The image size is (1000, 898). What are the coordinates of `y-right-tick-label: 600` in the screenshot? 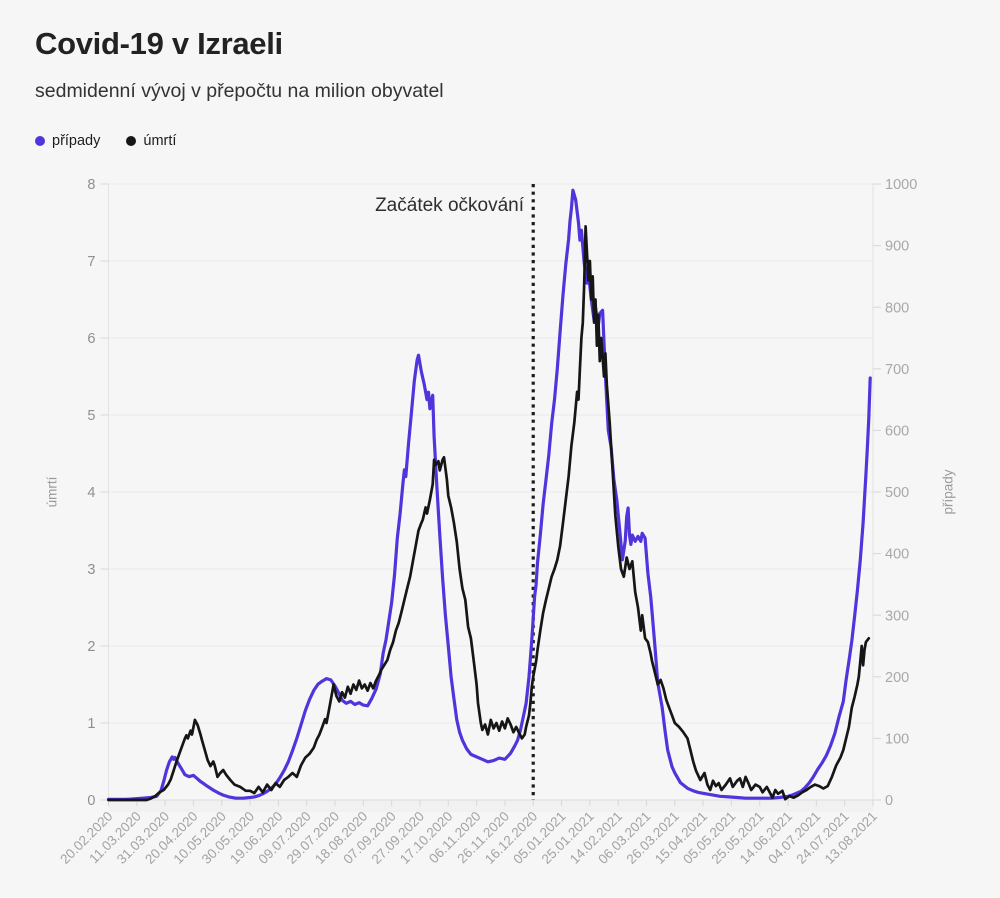 It's located at (897, 431).